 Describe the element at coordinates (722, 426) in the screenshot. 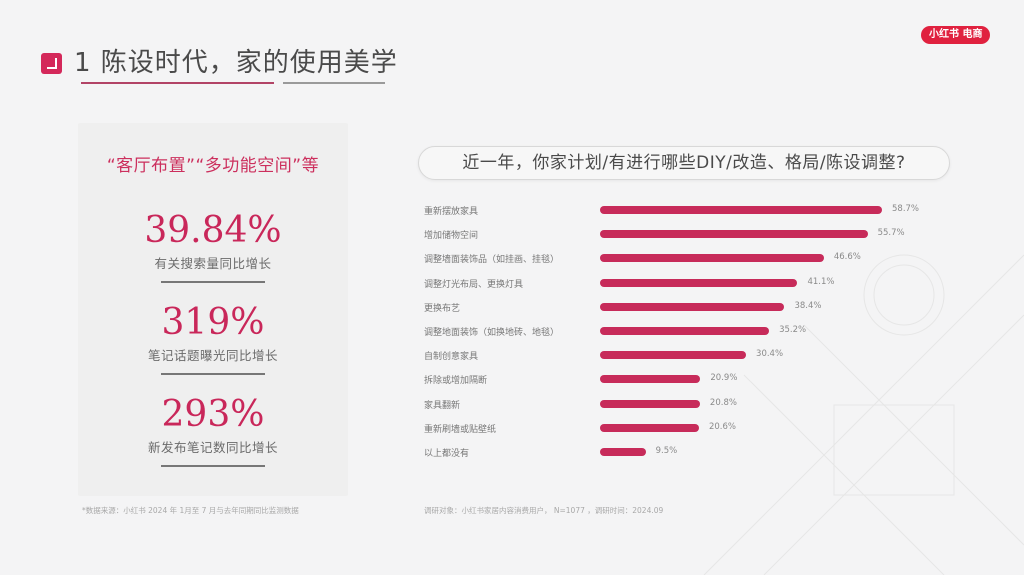

I see `chart-bar-value: 20.6%` at that location.